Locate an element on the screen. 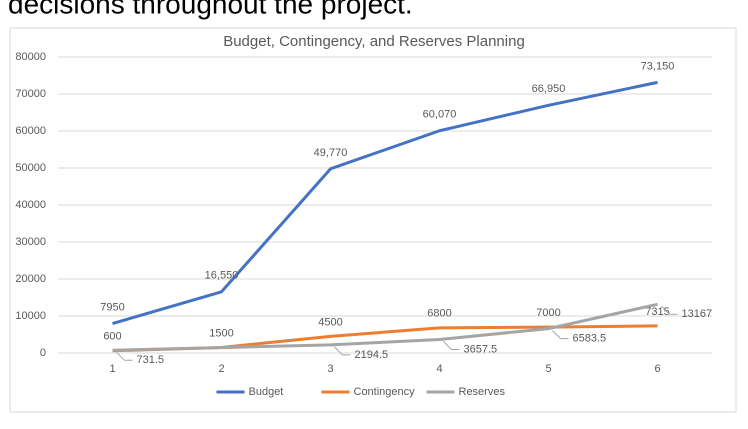 The image size is (748, 429). data-label: 16,550 is located at coordinates (222, 276).